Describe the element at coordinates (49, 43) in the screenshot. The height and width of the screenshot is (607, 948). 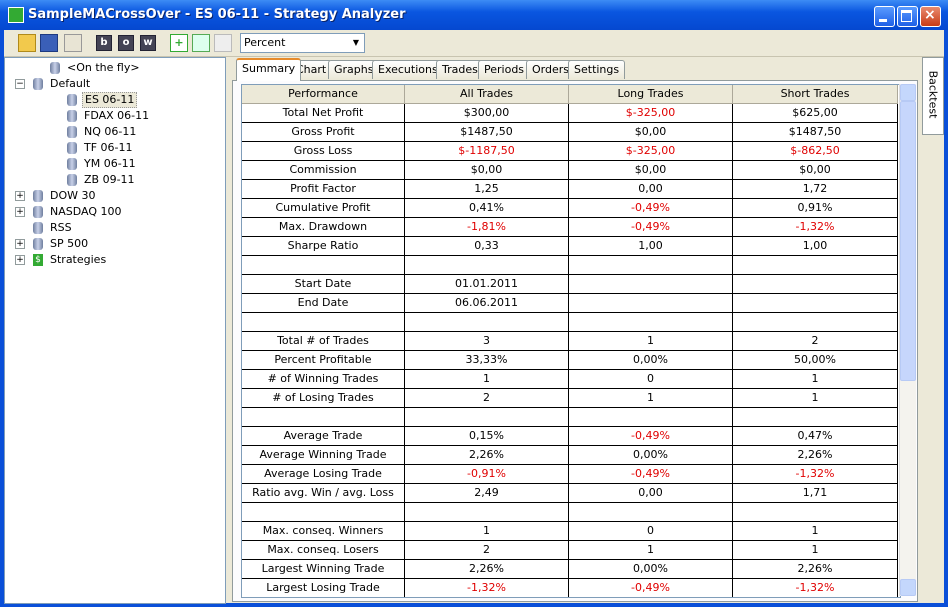
I see `save-button` at that location.